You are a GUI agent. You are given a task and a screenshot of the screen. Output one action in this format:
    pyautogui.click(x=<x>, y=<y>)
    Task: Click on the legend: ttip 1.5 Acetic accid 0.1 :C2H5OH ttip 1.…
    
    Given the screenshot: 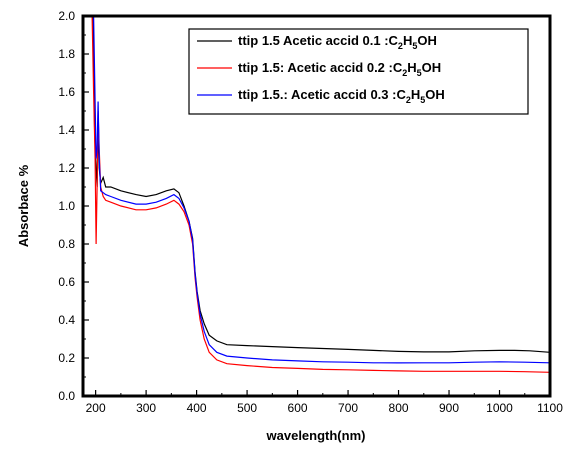 What is the action you would take?
    pyautogui.click(x=358, y=71)
    